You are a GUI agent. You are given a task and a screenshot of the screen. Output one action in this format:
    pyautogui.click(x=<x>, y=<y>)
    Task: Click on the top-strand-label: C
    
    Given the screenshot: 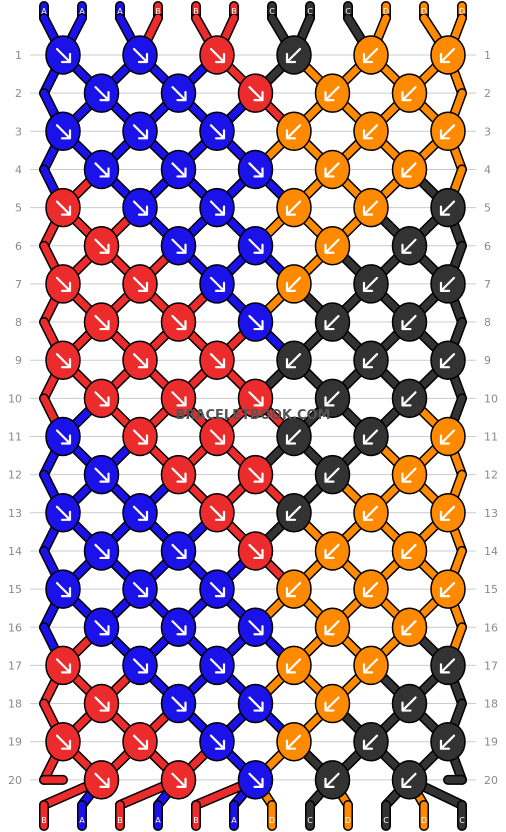 What is the action you would take?
    pyautogui.click(x=310, y=11)
    